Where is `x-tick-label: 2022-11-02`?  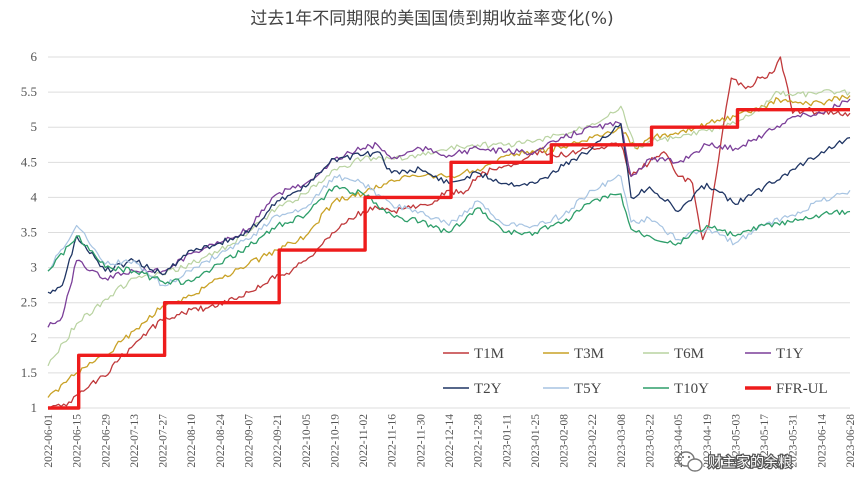 x-tick-label: 2022-11-02 is located at coordinates (364, 440).